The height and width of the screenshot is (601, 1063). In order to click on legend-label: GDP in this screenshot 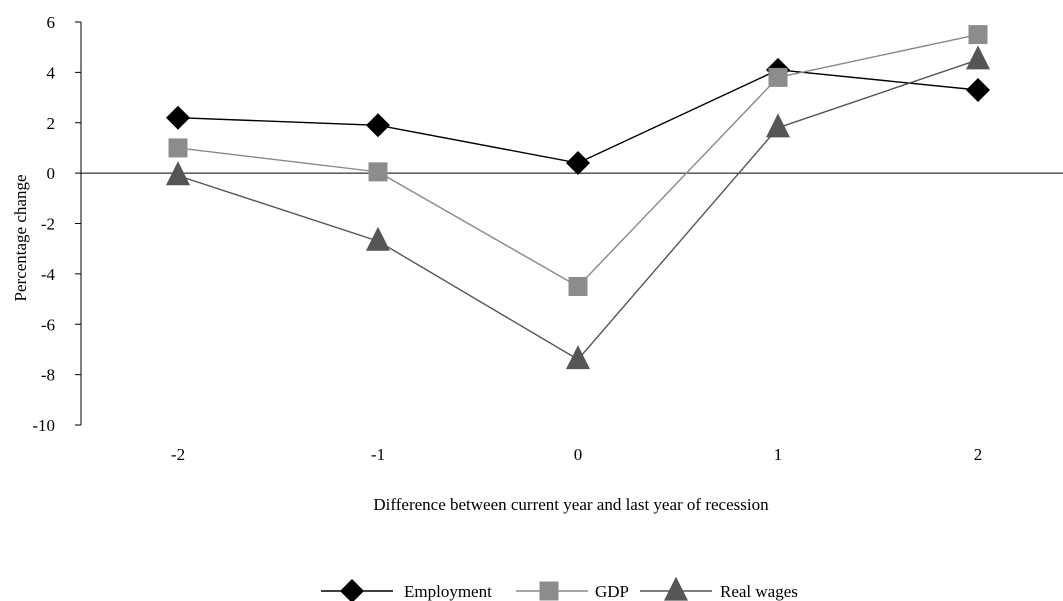, I will do `click(612, 591)`.